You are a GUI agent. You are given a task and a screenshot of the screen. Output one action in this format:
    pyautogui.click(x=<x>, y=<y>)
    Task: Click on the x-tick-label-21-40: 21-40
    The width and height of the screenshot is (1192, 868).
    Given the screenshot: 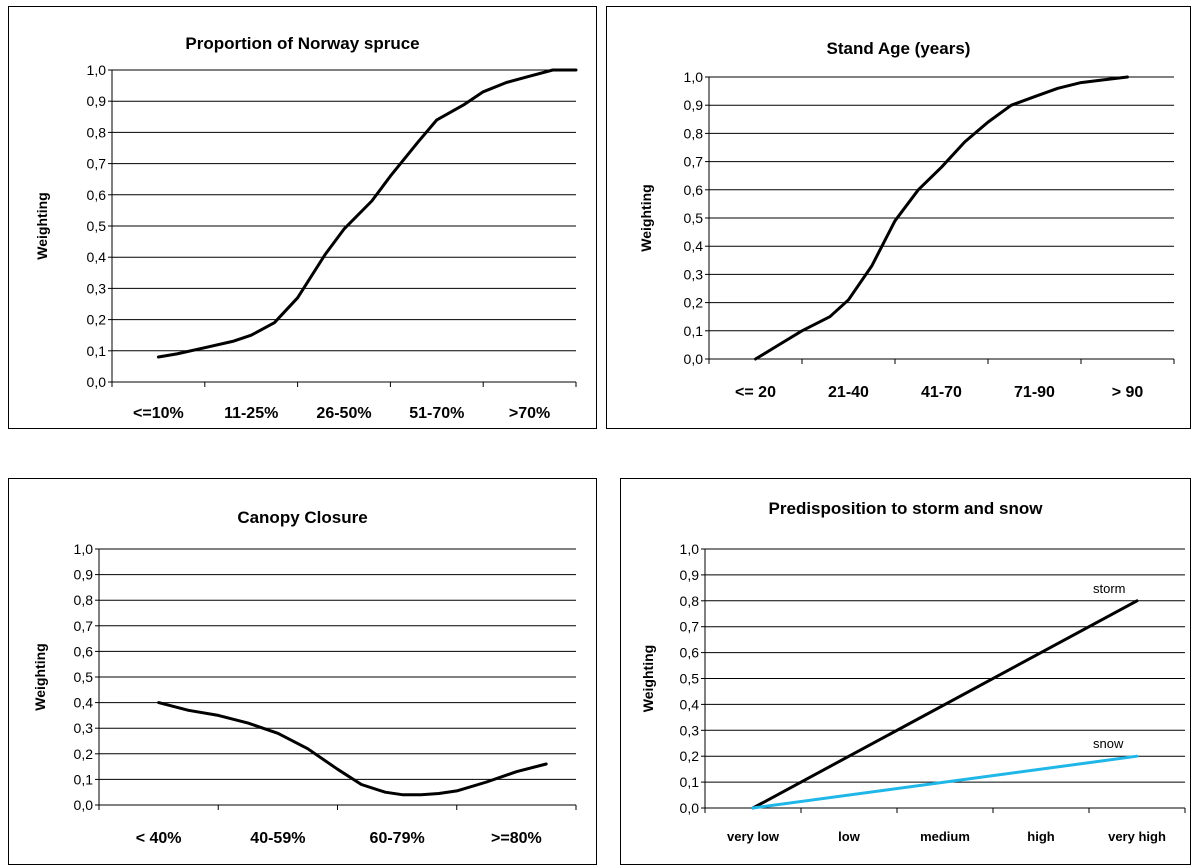 What is the action you would take?
    pyautogui.click(x=848, y=392)
    